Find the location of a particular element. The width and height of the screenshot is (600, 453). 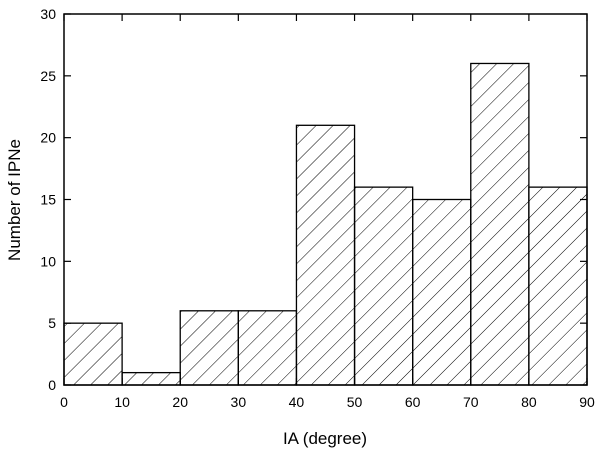

y-tick-label: 10 is located at coordinates (48, 261).